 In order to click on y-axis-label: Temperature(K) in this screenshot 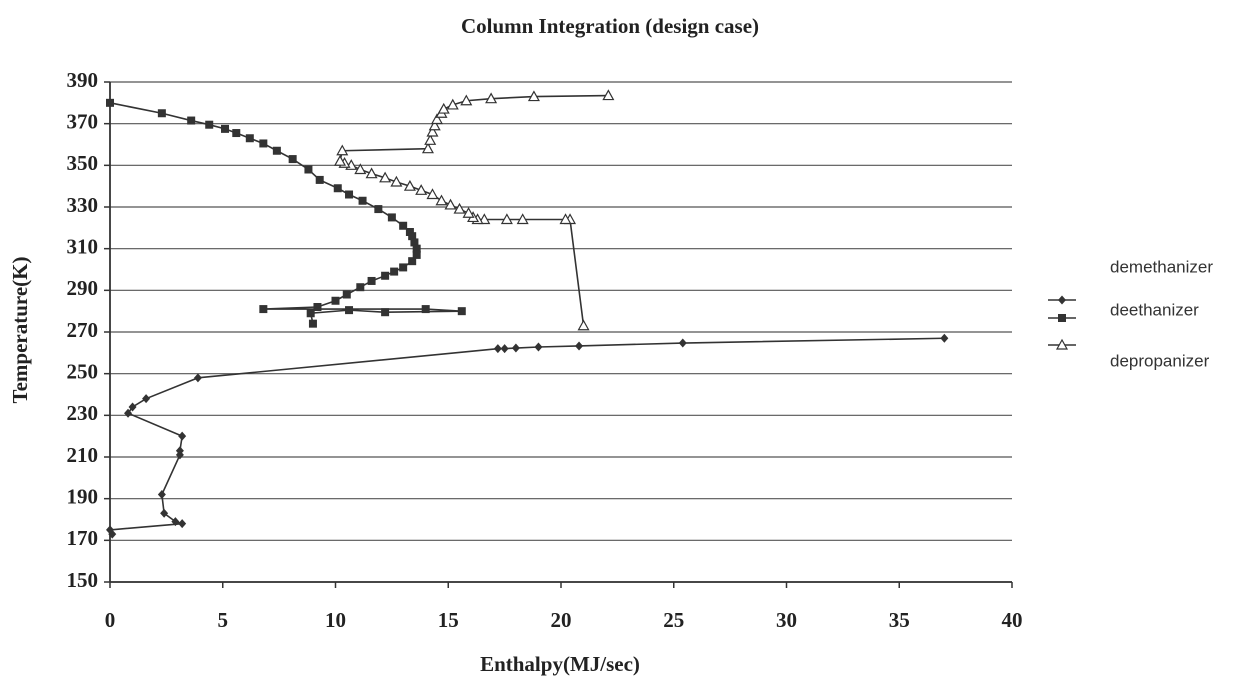, I will do `click(20, 330)`.